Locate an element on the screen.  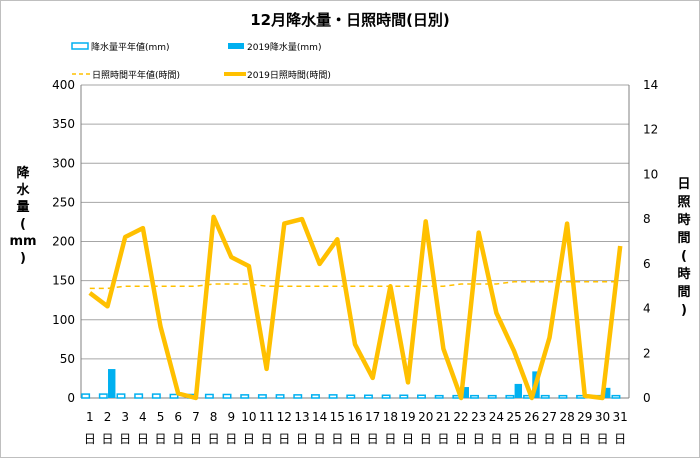
legend-label-sun-avg: 日照時間平年値(時間) is located at coordinates (136, 75).